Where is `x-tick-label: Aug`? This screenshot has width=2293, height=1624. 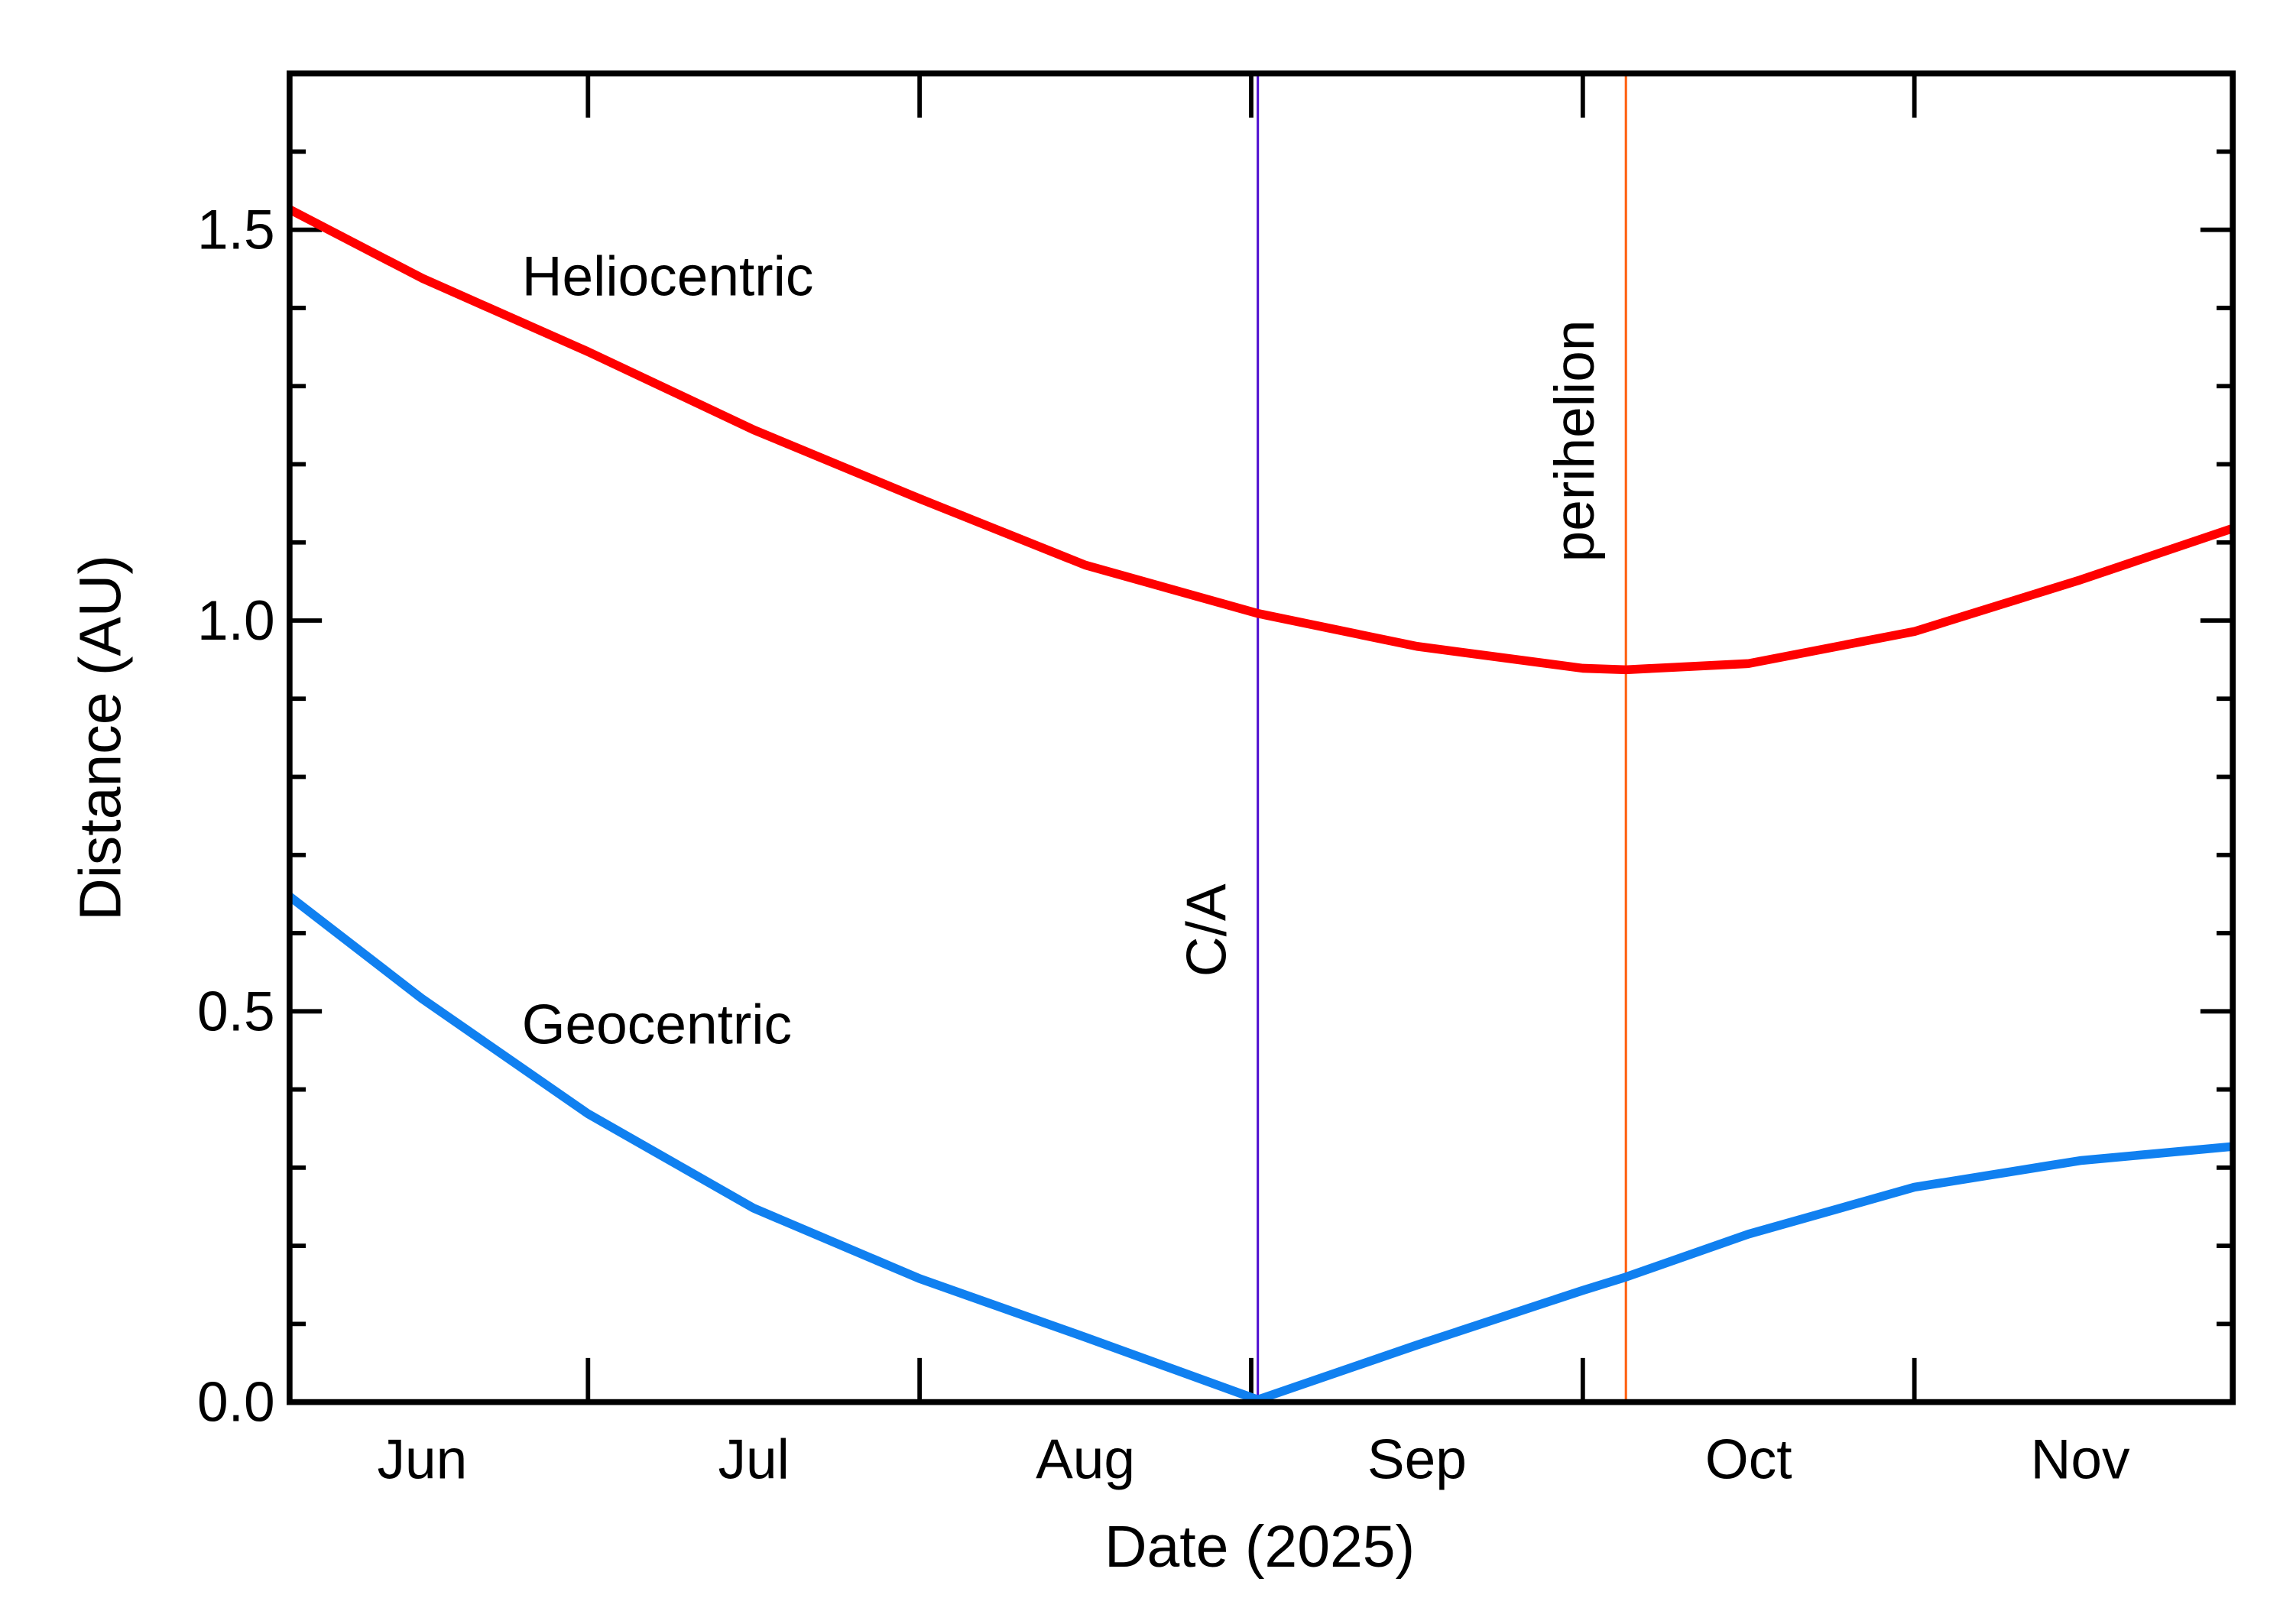 x-tick-label: Aug is located at coordinates (1085, 1460).